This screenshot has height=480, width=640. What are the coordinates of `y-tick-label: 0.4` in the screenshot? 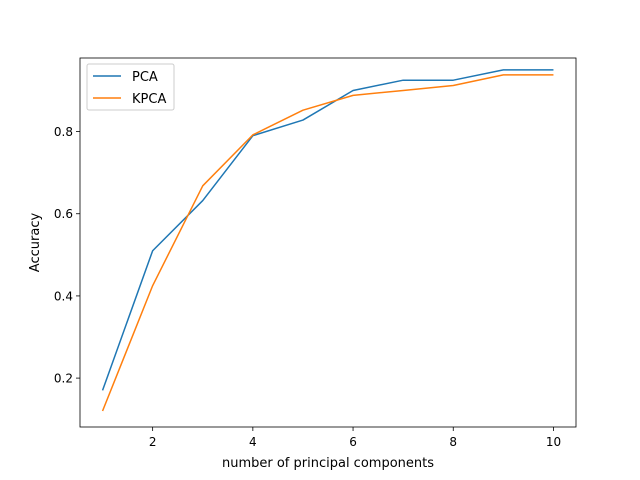 It's located at (63, 296).